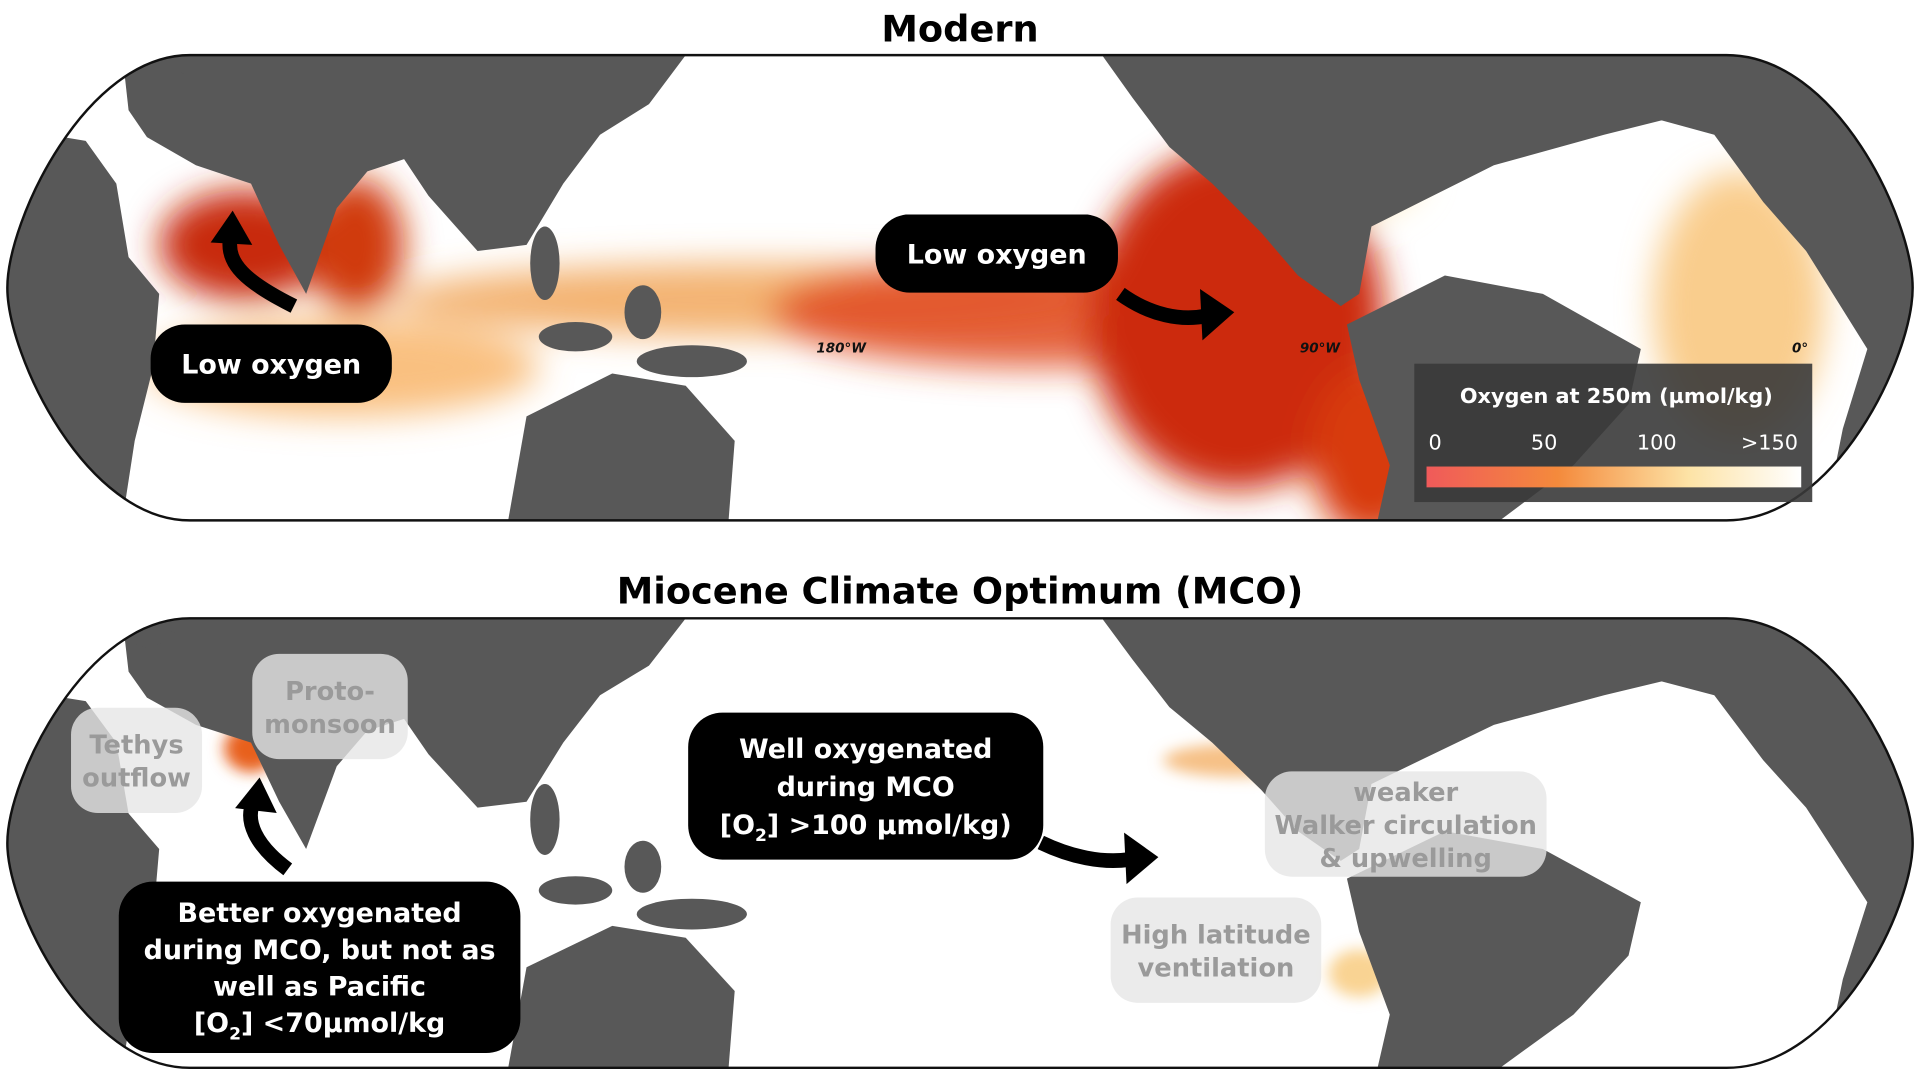  Describe the element at coordinates (343, 1023) in the screenshot. I see `text-part: ] <70µmol/kg` at that location.